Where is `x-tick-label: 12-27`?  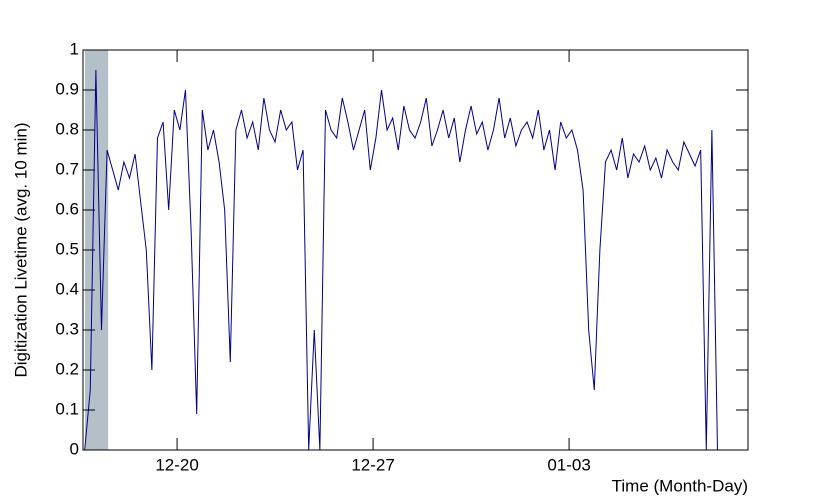 x-tick-label: 12-27 is located at coordinates (372, 464).